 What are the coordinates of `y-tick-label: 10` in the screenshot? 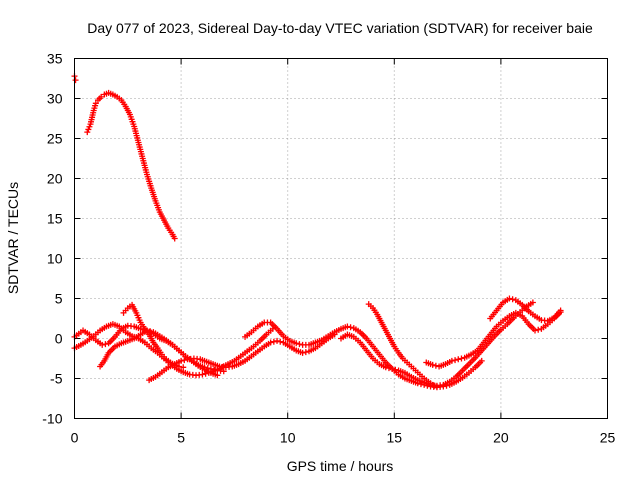 It's located at (55, 259).